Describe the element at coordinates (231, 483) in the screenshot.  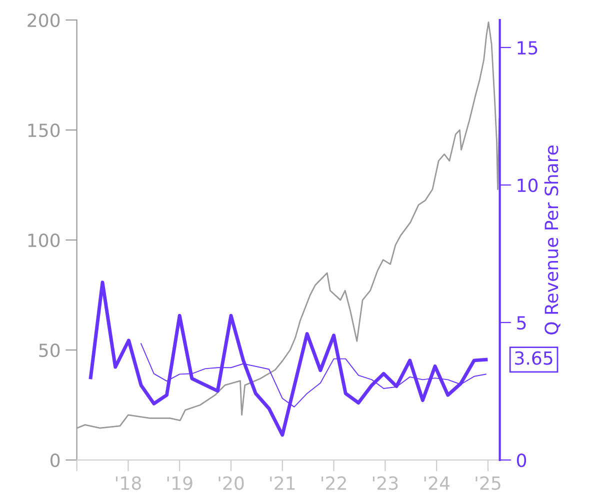
I see `x-tick-label: '20` at that location.